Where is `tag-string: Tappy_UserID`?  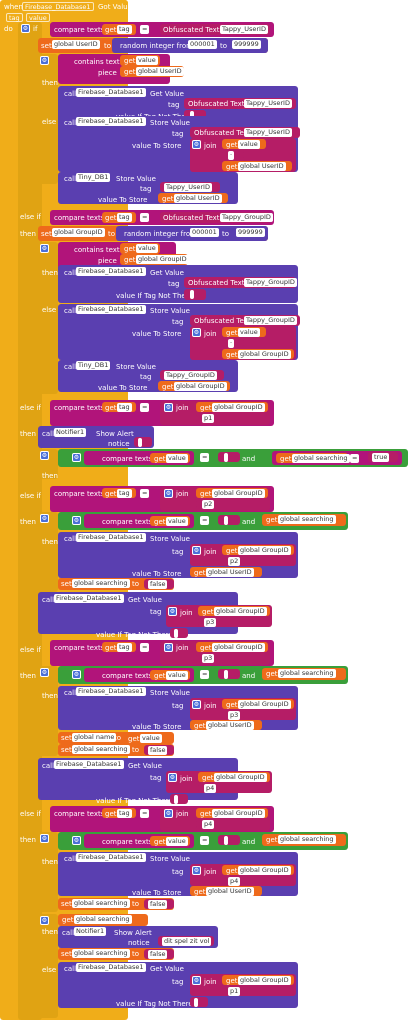 tag-string: Tappy_UserID is located at coordinates (188, 187).